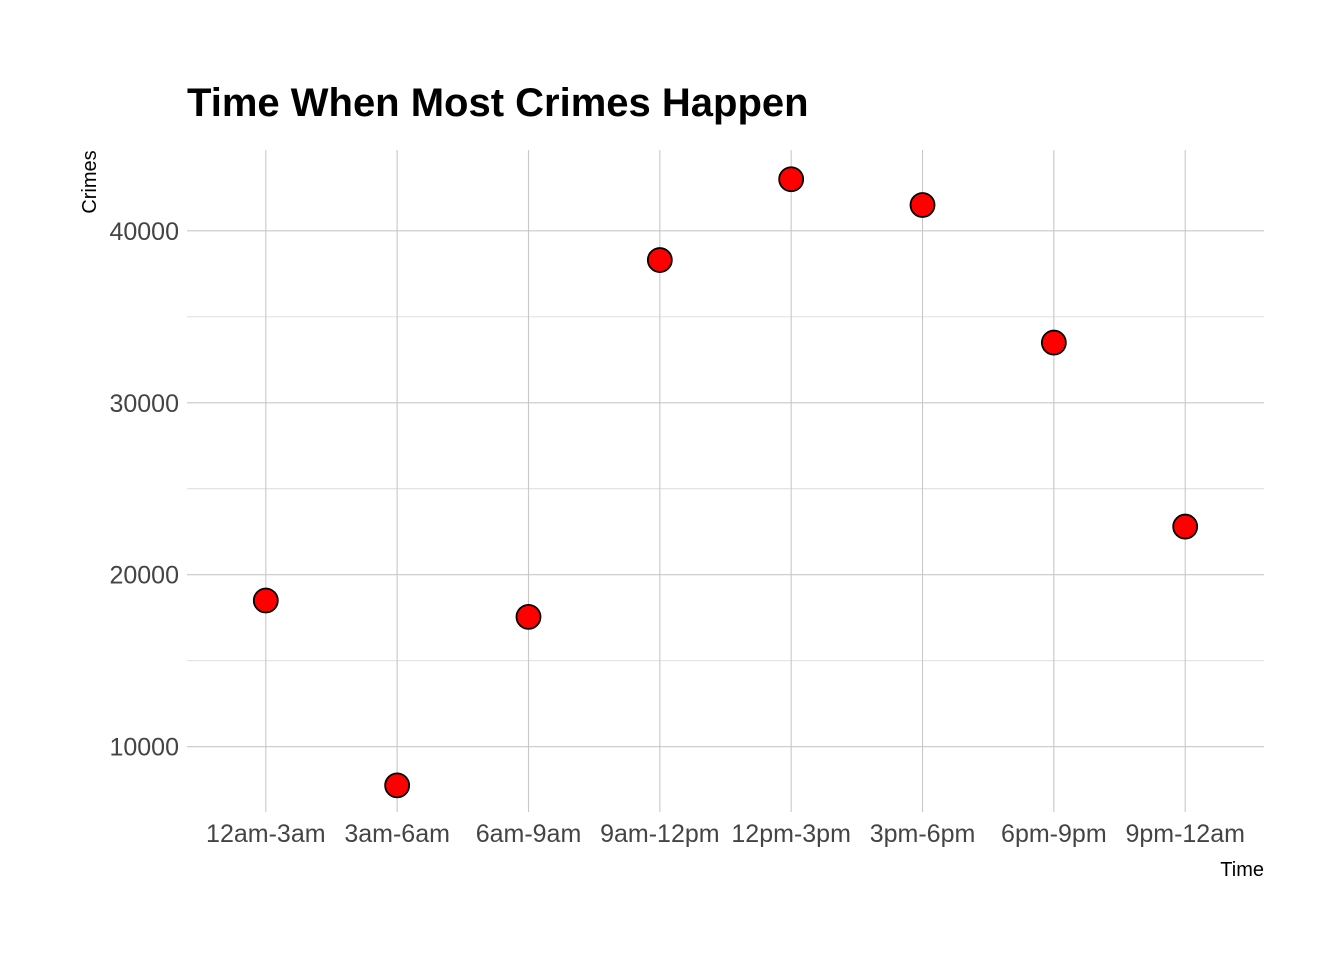 This screenshot has width=1344, height=960. I want to click on y-axis-title: Crimes, so click(90, 181).